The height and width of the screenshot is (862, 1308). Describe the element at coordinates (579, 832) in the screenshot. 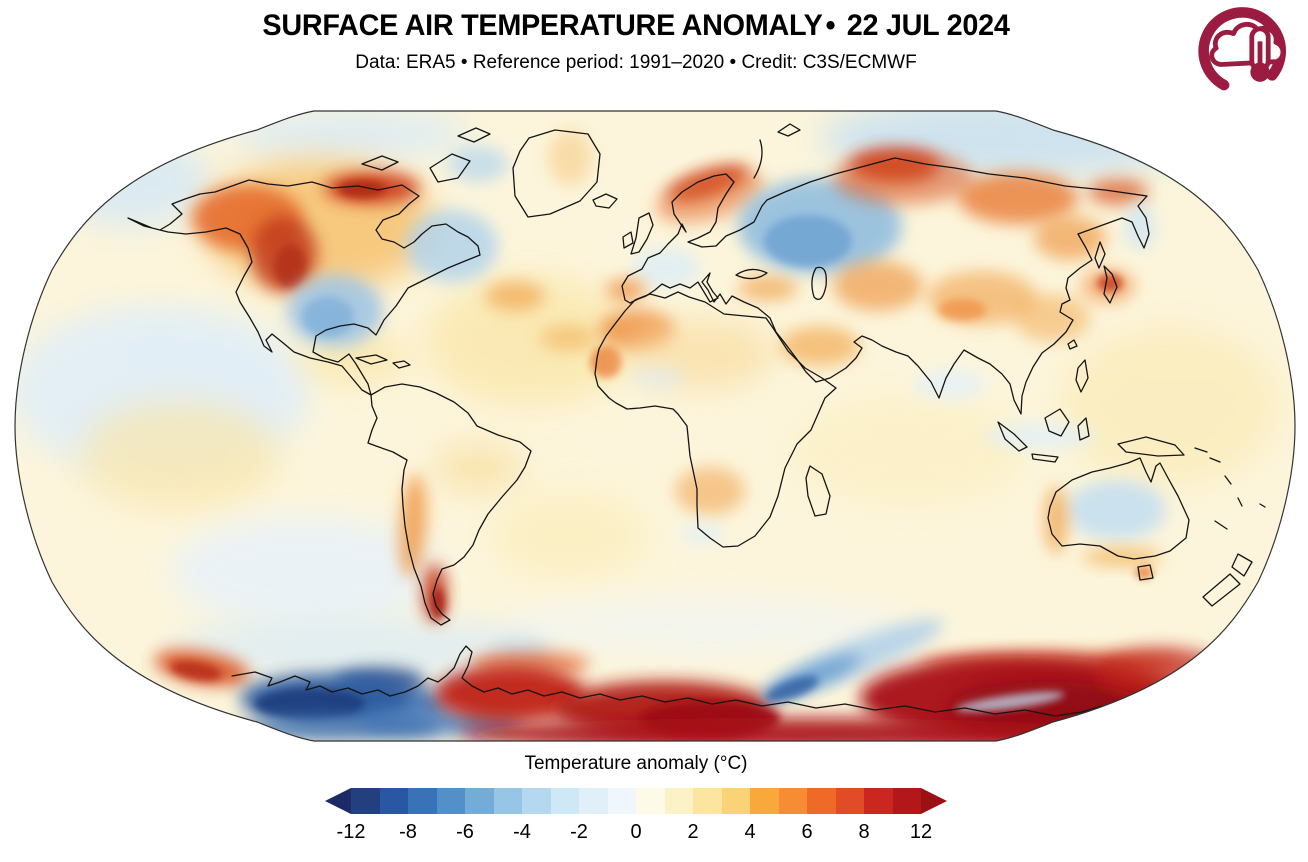

I see `colorbar-tick-label: -2` at that location.